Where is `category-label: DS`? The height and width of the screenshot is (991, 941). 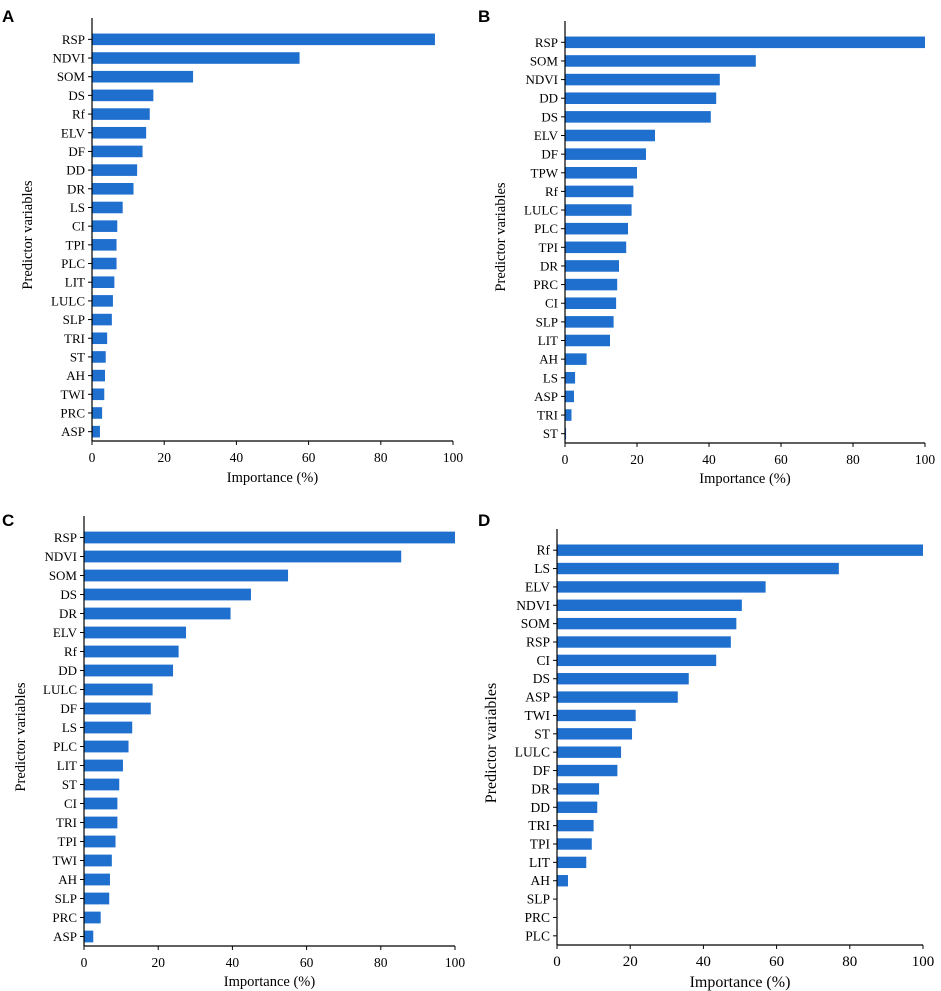
category-label: DS is located at coordinates (76, 95).